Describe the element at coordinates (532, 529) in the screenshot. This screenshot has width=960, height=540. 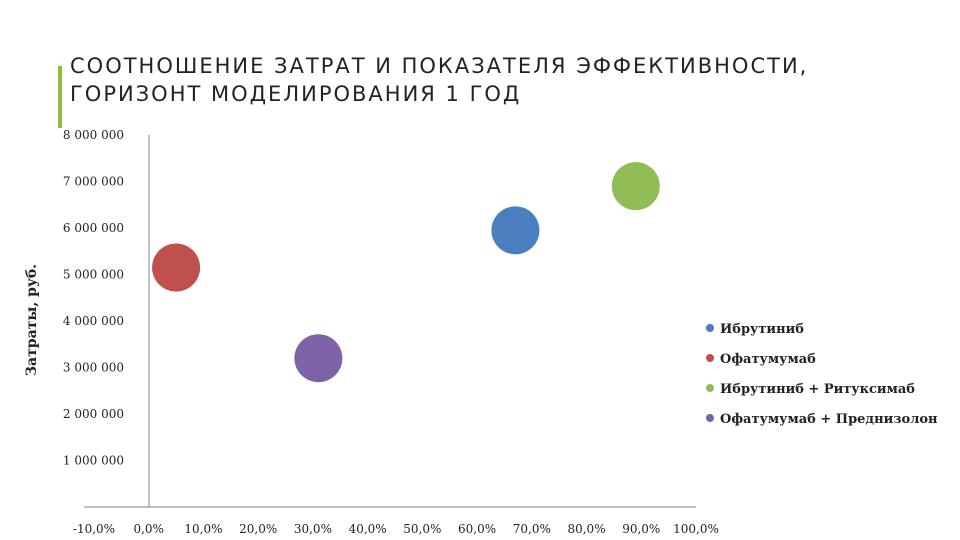
I see `x-tick-label: 70,0%` at that location.